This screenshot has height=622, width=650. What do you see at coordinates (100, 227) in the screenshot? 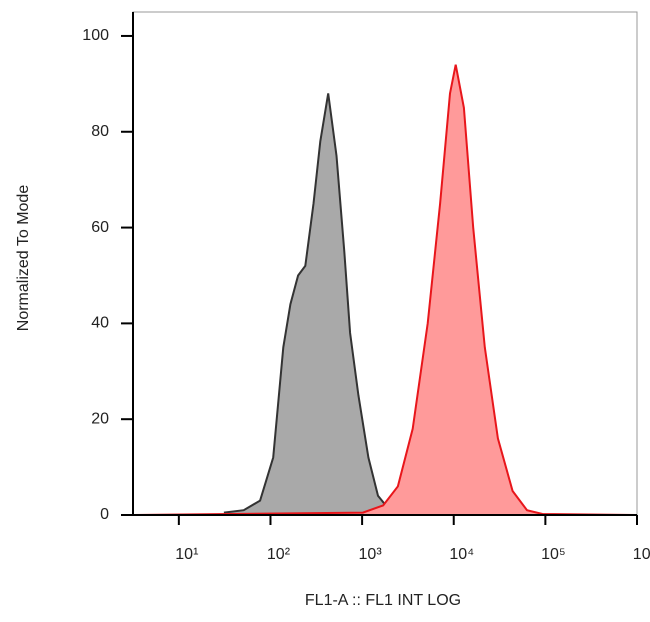
I see `y-tick-label: 60` at bounding box center [100, 227].